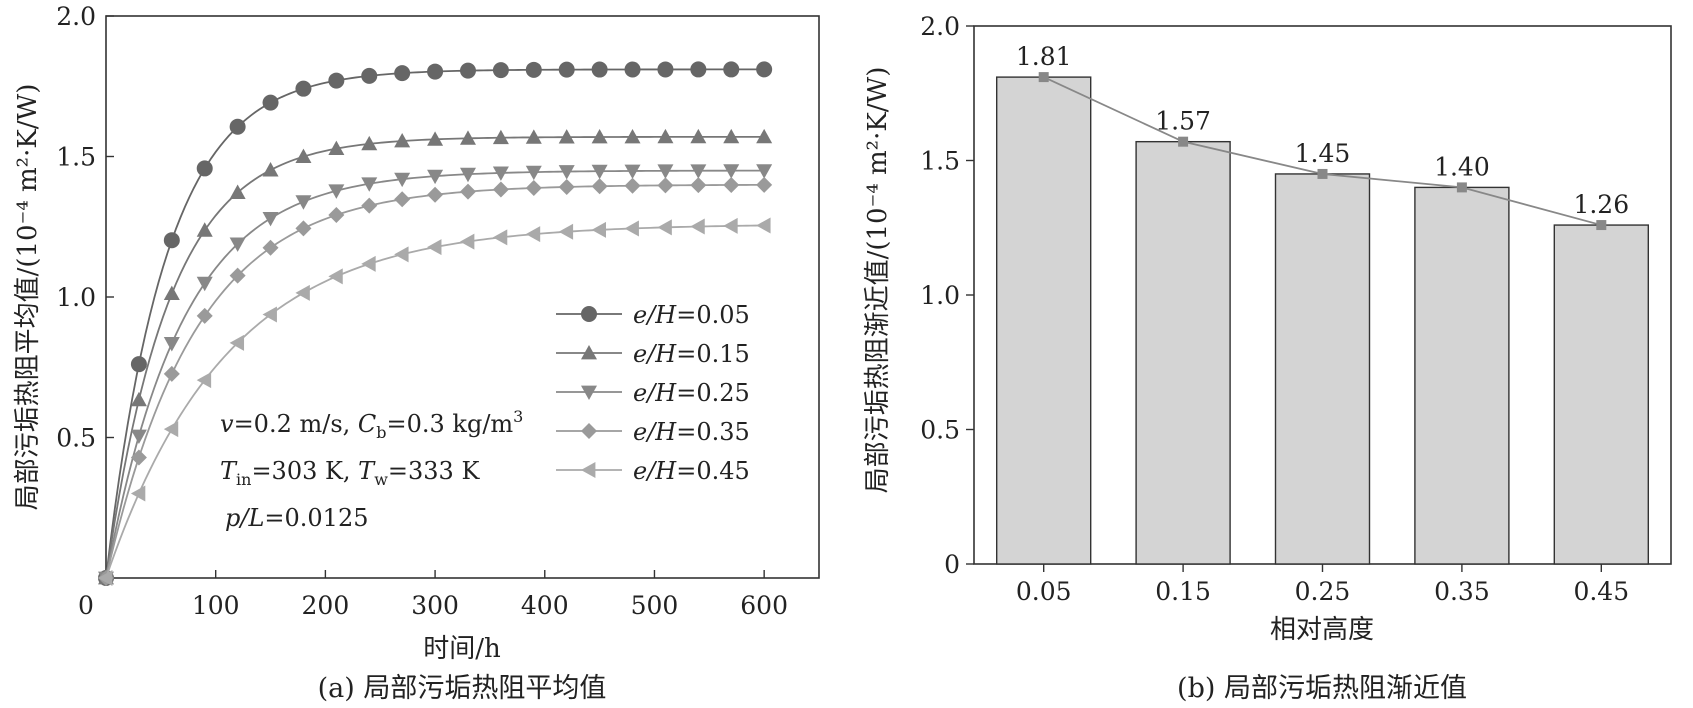 This screenshot has height=708, width=1693. Describe the element at coordinates (1322, 630) in the screenshot. I see `chart-b-xlabel: 相对高度` at that location.